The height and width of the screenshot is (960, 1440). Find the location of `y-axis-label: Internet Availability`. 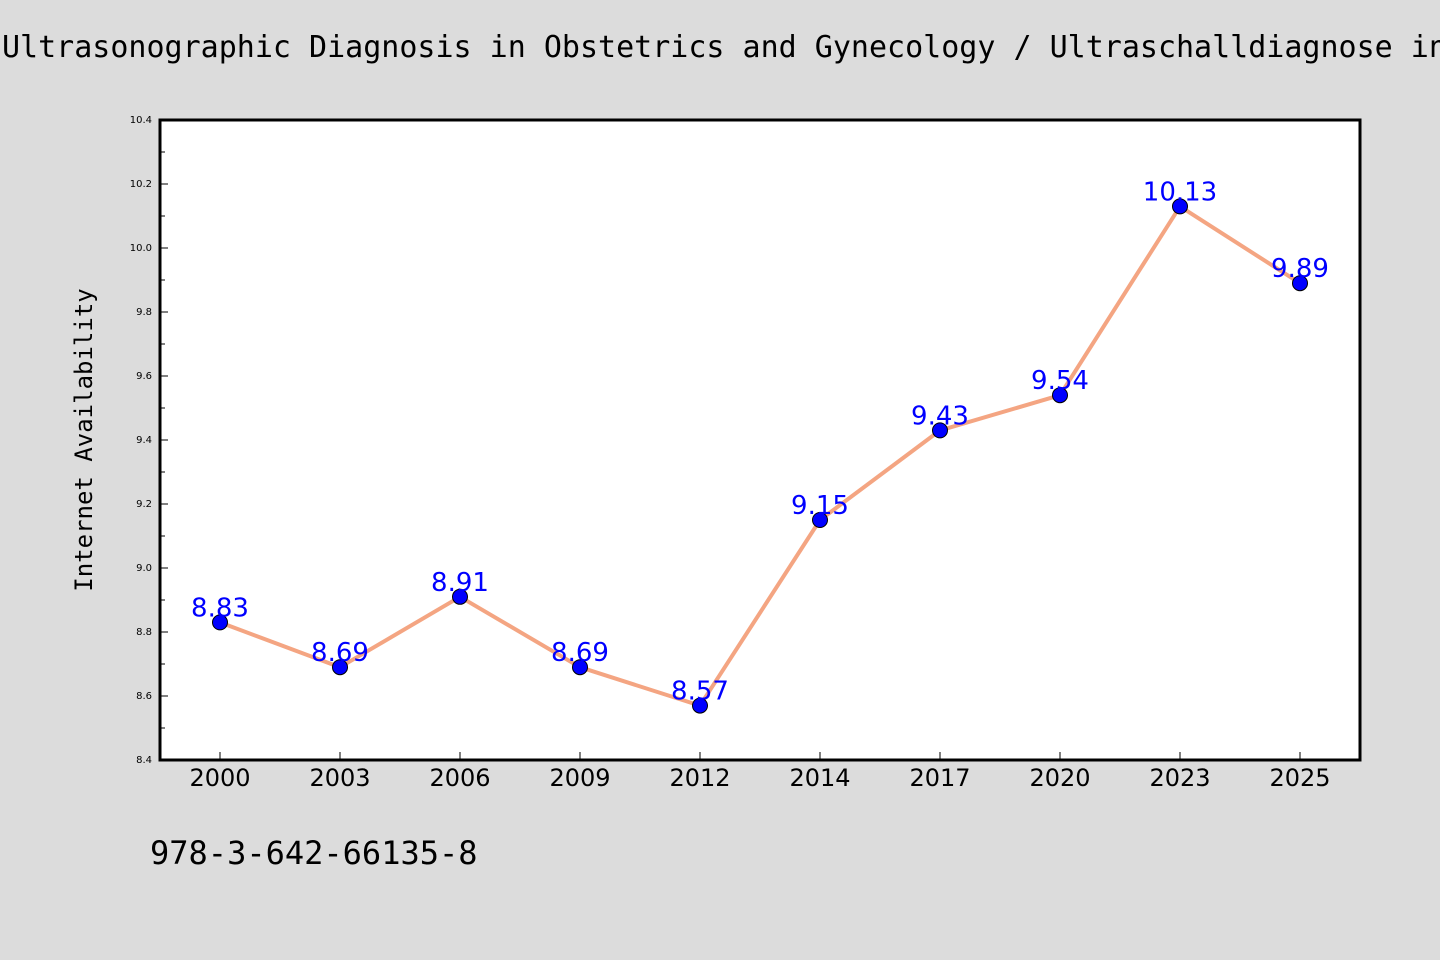

y-axis-label: Internet Availability is located at coordinates (84, 439).